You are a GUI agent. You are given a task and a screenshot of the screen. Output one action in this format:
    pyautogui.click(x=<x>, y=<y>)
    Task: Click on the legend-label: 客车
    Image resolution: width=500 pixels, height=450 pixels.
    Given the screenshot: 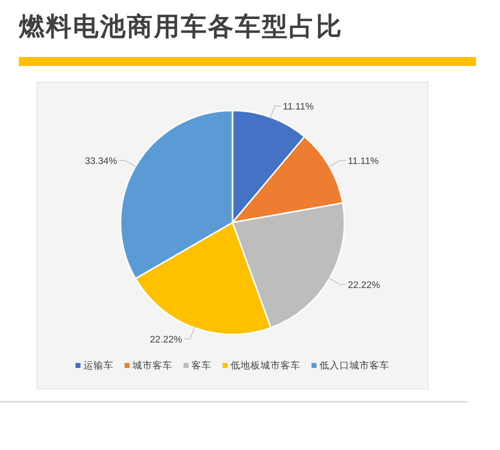 What is the action you would take?
    pyautogui.click(x=202, y=366)
    